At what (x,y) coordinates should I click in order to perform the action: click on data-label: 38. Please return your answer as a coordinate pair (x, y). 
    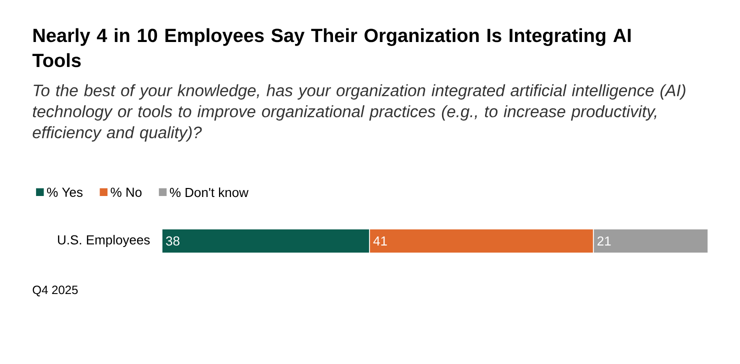
    Looking at the image, I should click on (173, 241).